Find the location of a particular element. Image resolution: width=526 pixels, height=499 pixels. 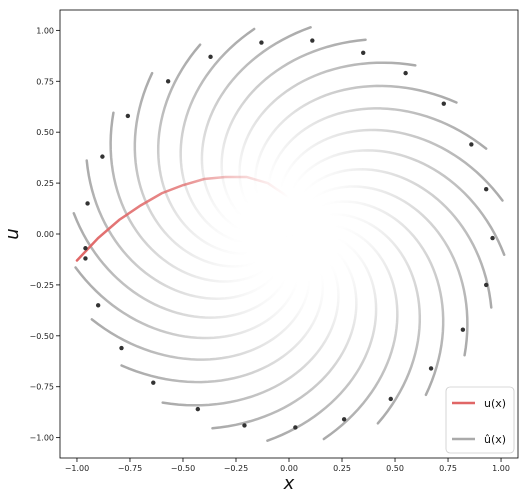

legend-label-pred: û(x) is located at coordinates (495, 439).